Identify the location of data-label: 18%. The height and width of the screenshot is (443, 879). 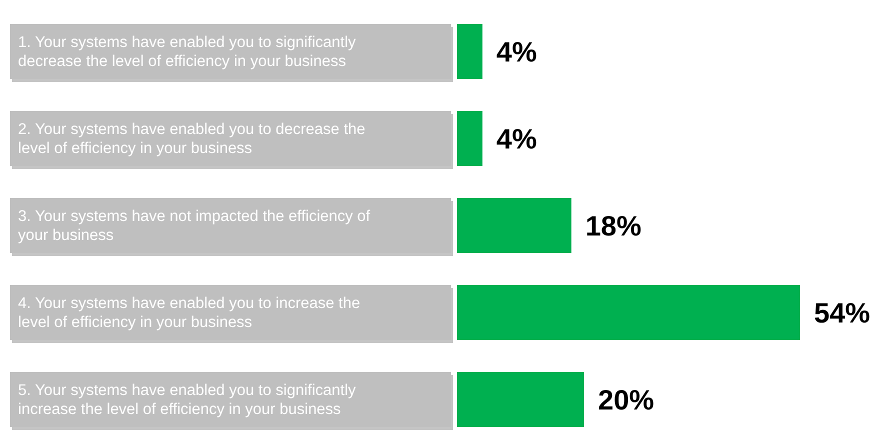
(613, 226).